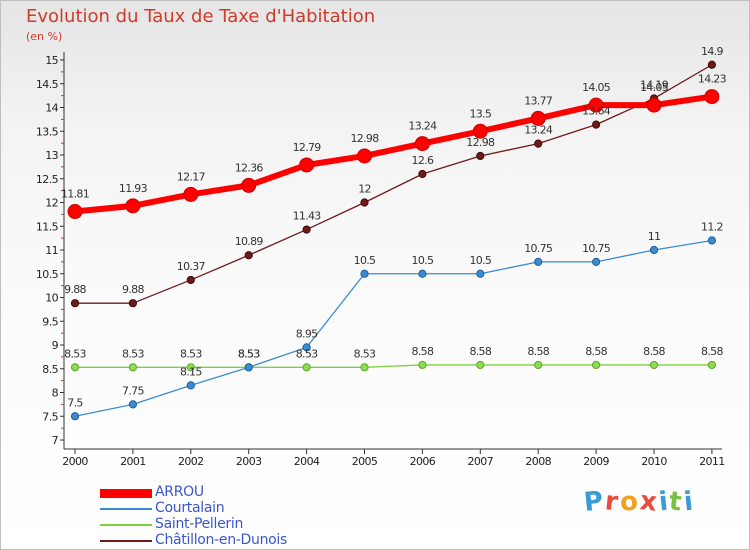 This screenshot has width=750, height=550. Describe the element at coordinates (364, 189) in the screenshot. I see `data-label: 12` at that location.